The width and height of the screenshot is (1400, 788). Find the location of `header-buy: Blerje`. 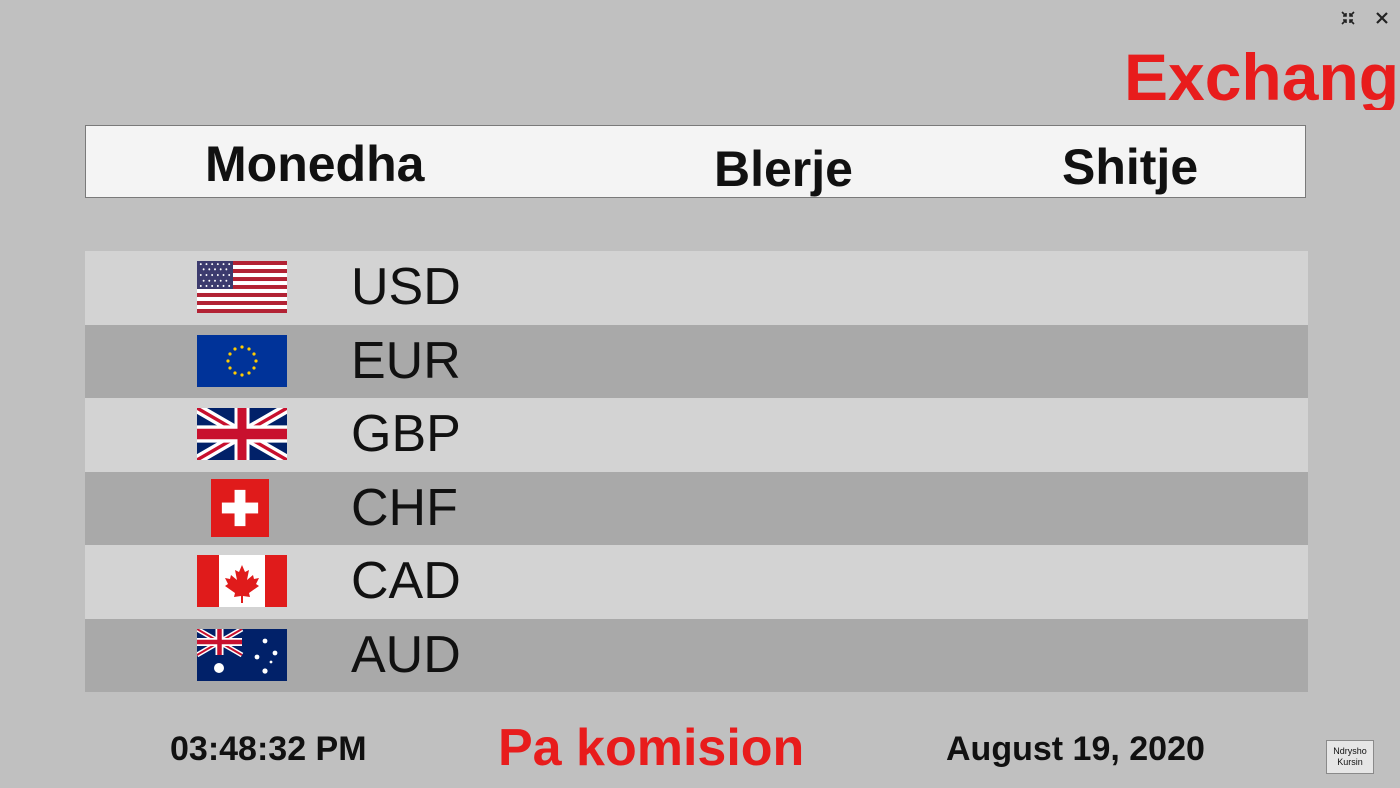

header-buy: Blerje is located at coordinates (783, 169).